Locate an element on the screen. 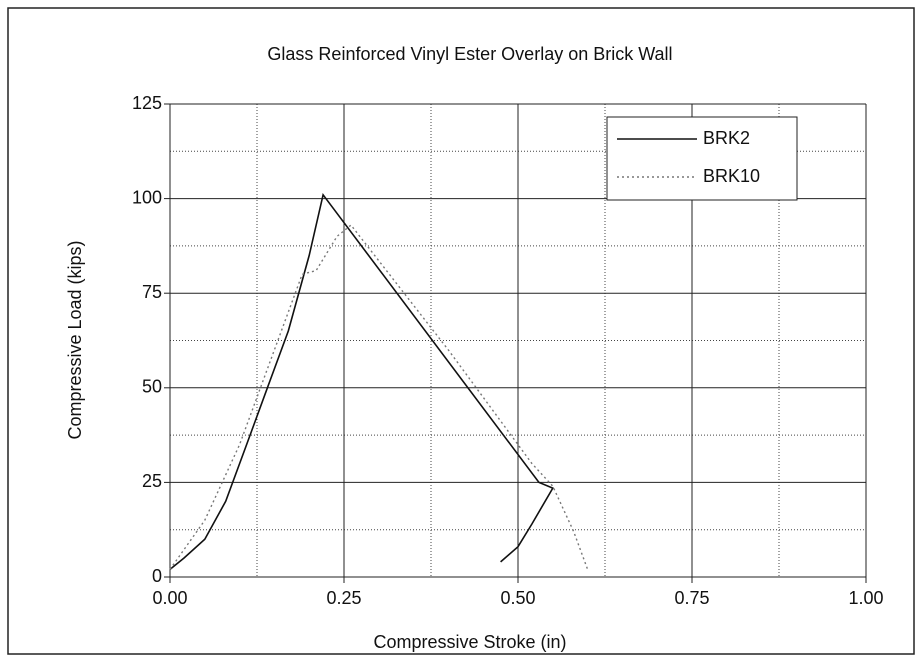 The height and width of the screenshot is (662, 923). y-tick-label: 125 is located at coordinates (147, 103).